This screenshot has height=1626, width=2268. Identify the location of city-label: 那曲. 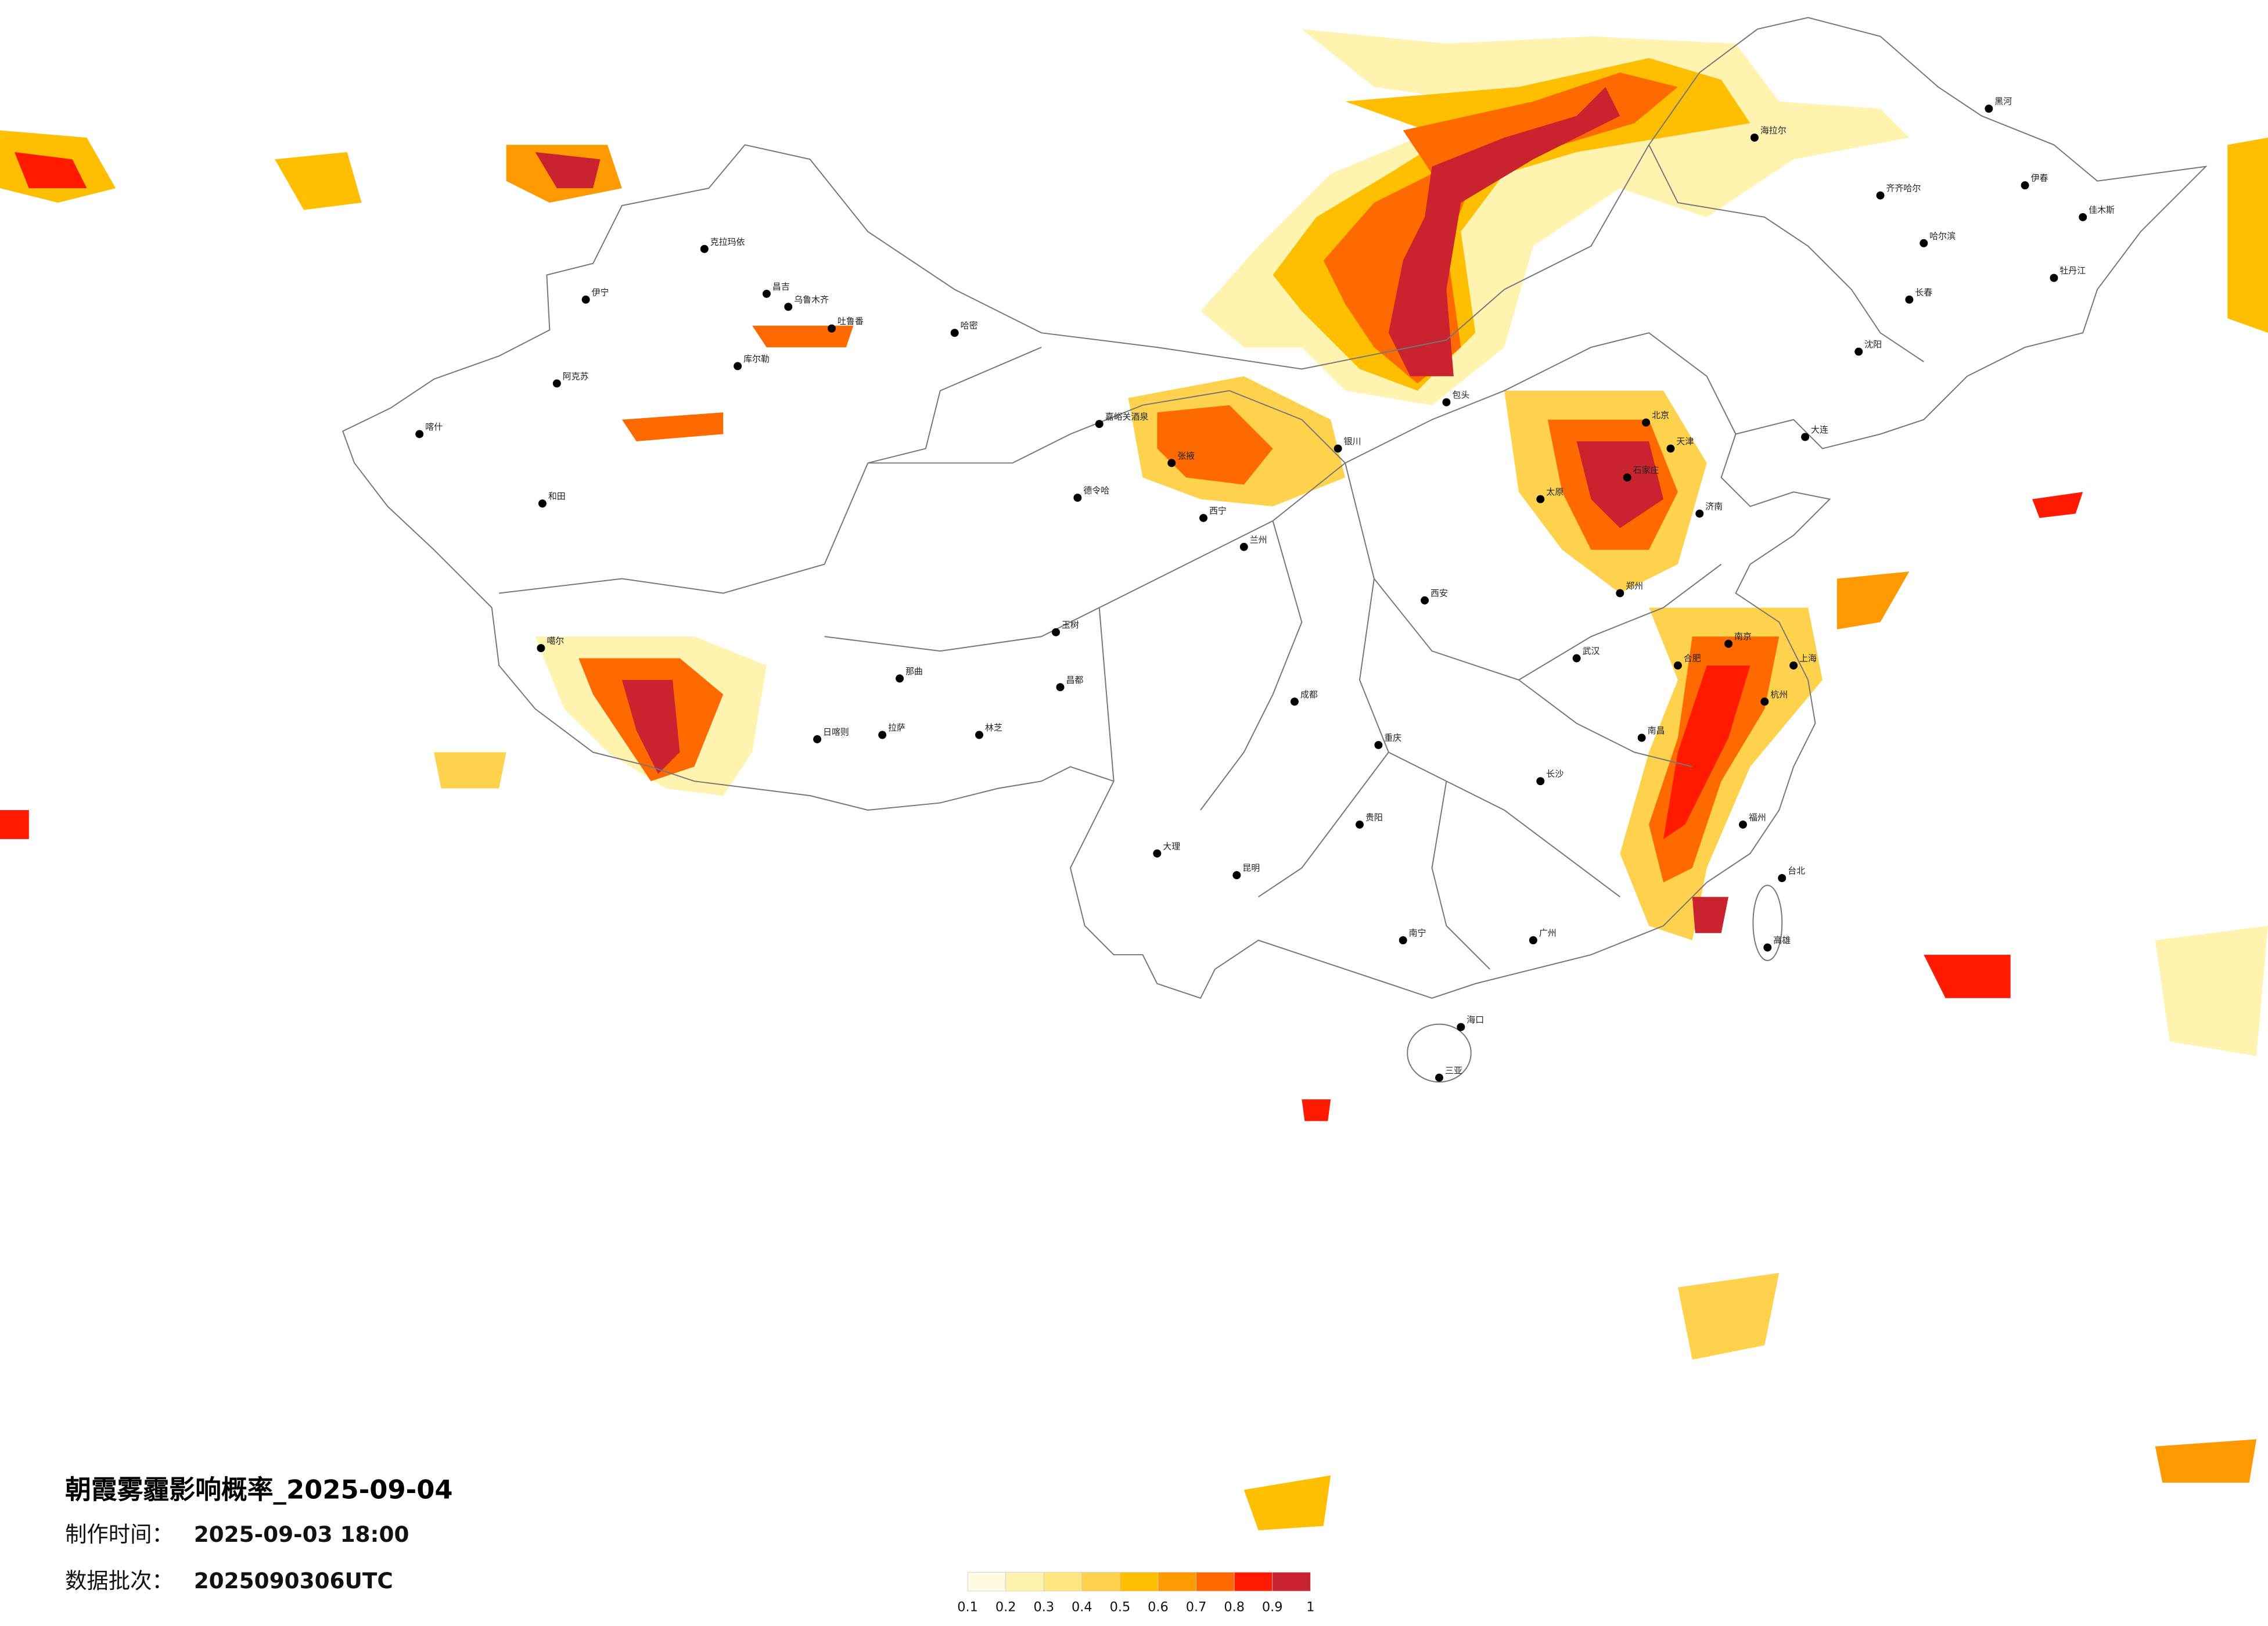
(914, 671).